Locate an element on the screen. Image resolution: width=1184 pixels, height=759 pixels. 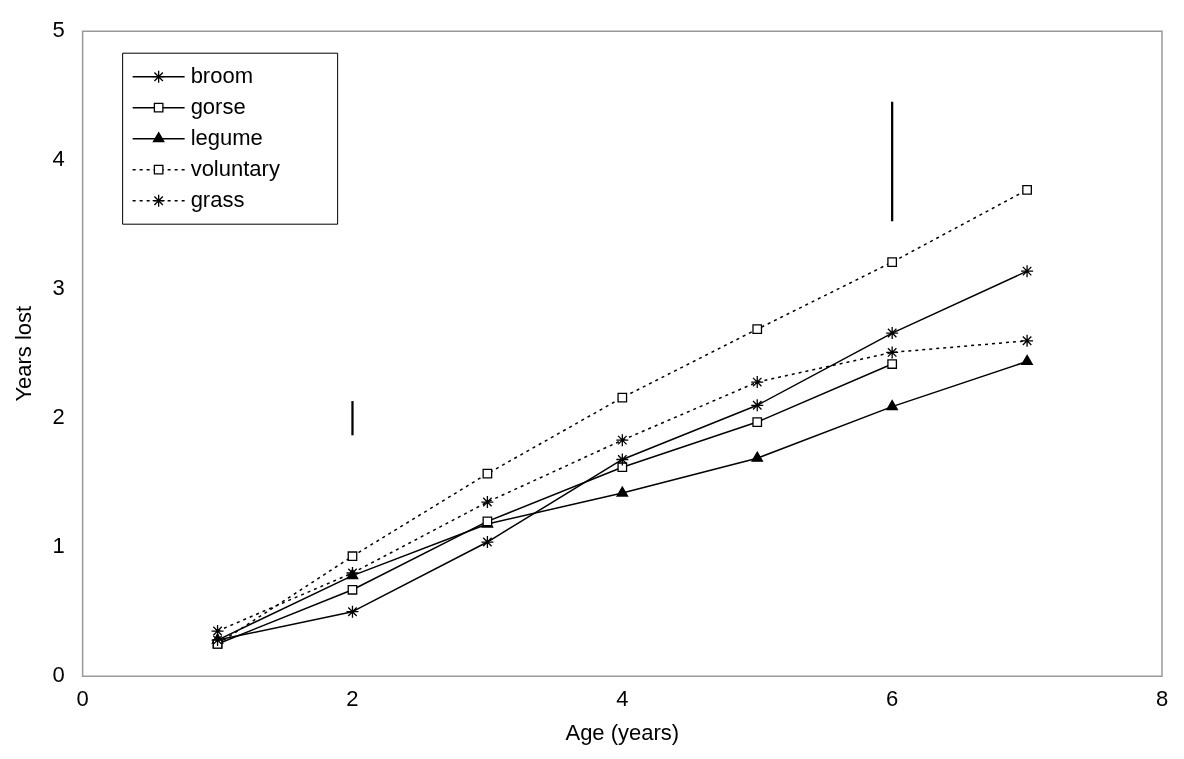
legend-label: broom is located at coordinates (221, 75).